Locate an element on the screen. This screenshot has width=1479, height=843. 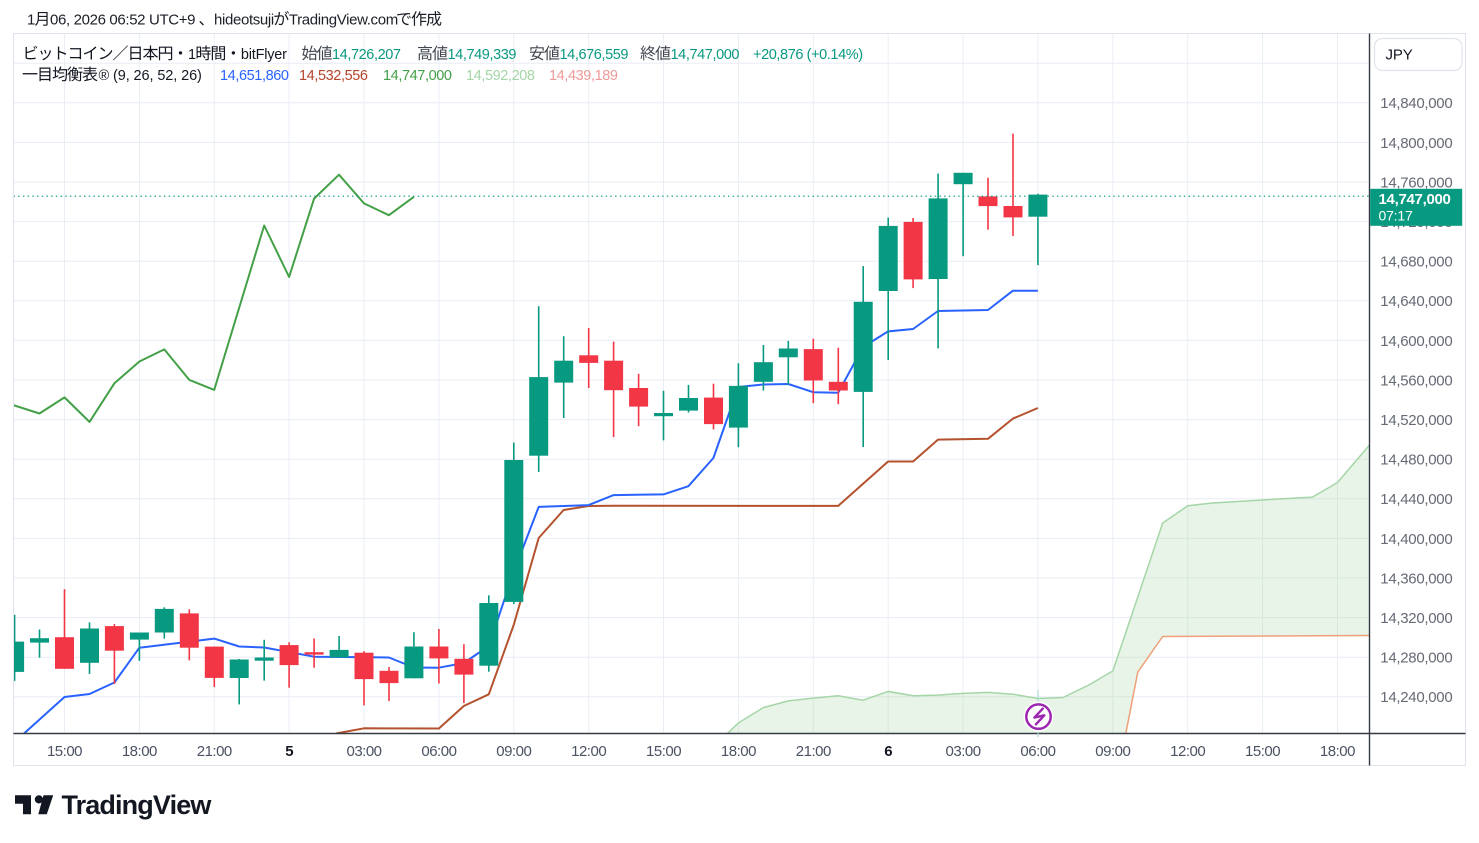
svg-text: 14,440,000 is located at coordinates (1416, 499).